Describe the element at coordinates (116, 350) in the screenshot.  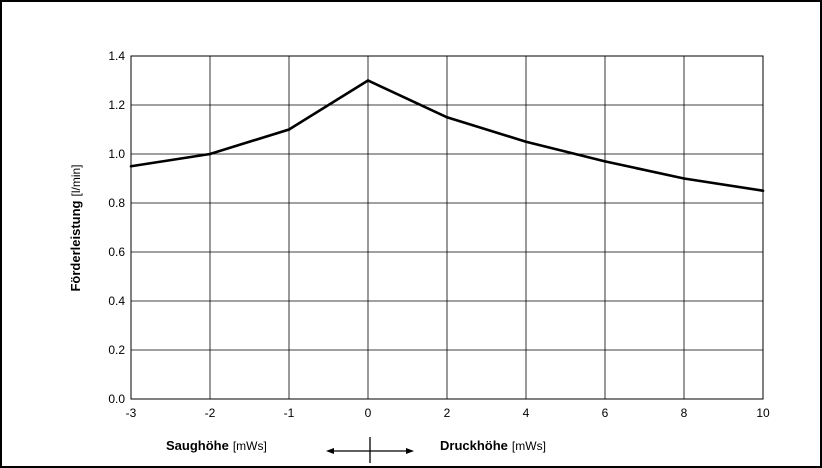
I see `y-tick-label: 0.2` at that location.